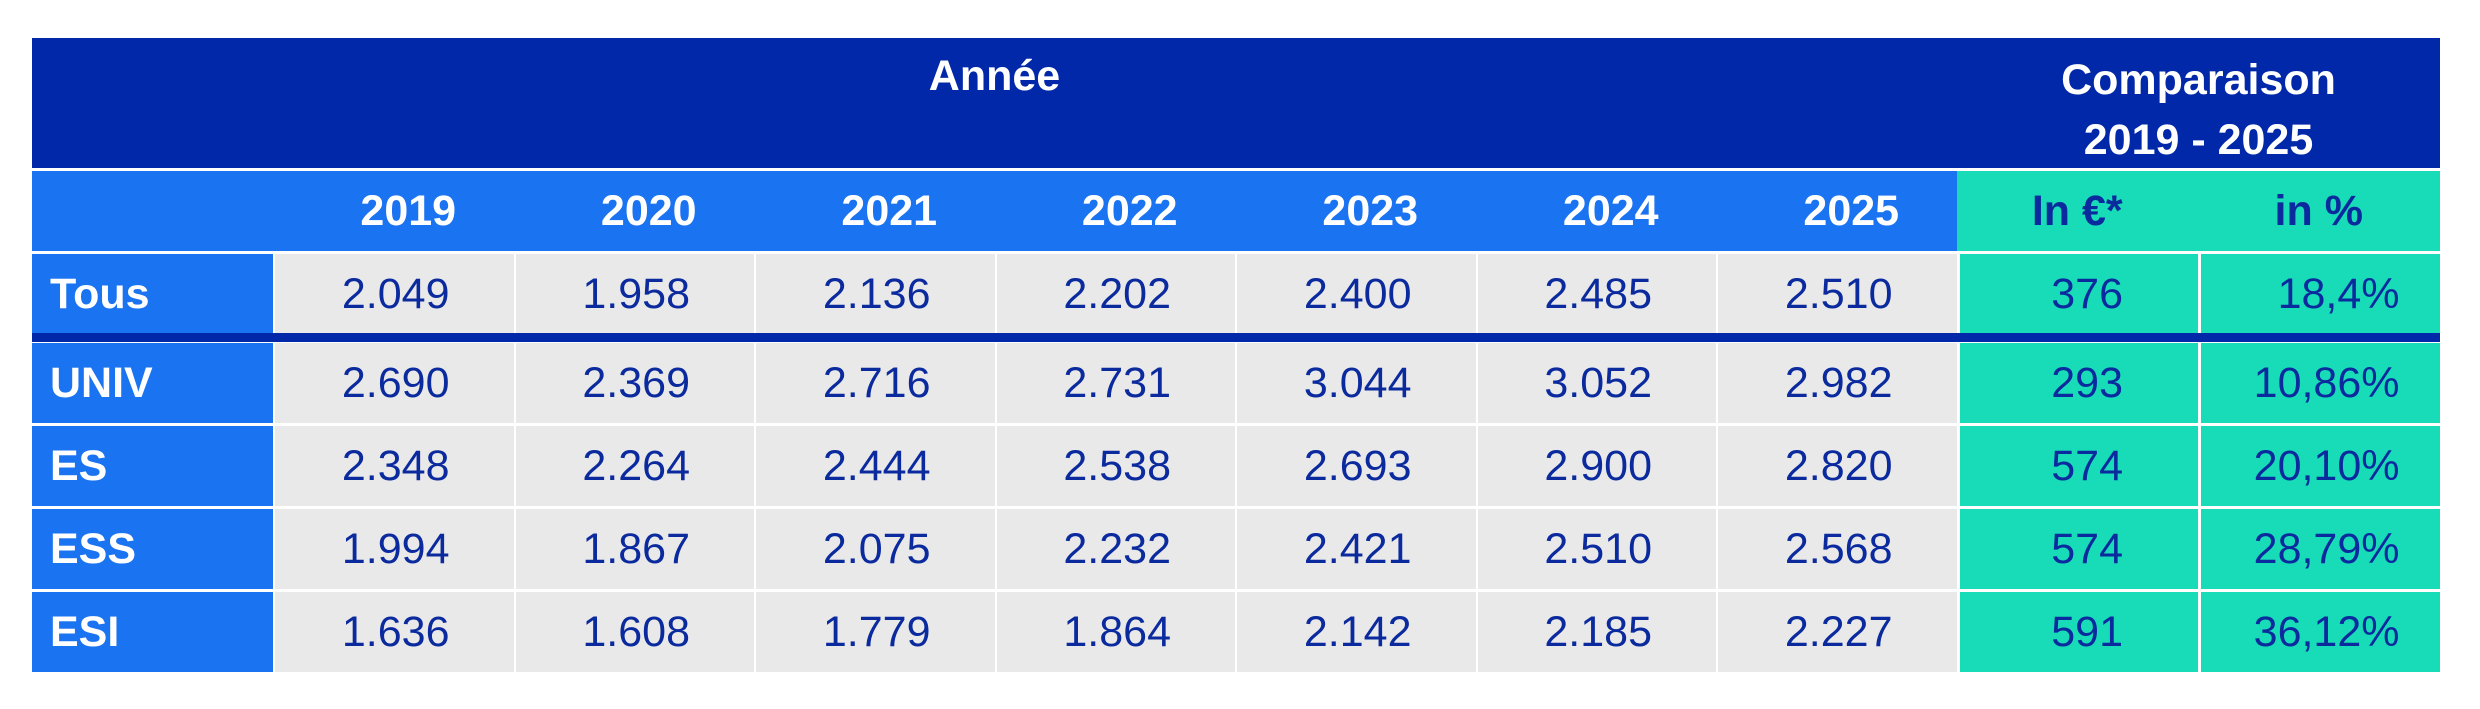  I want to click on value-cell: 1.994, so click(393, 549).